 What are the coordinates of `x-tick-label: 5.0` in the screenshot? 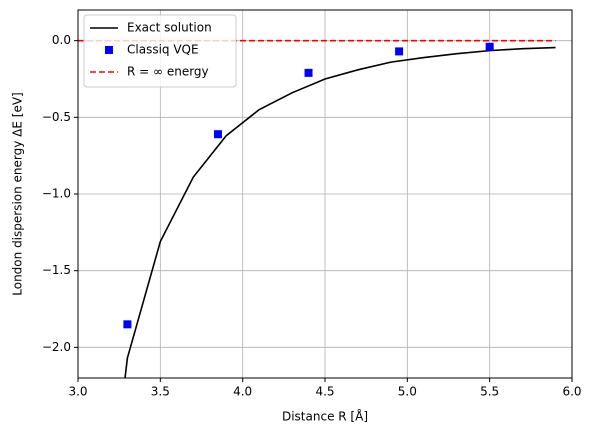 It's located at (407, 392).